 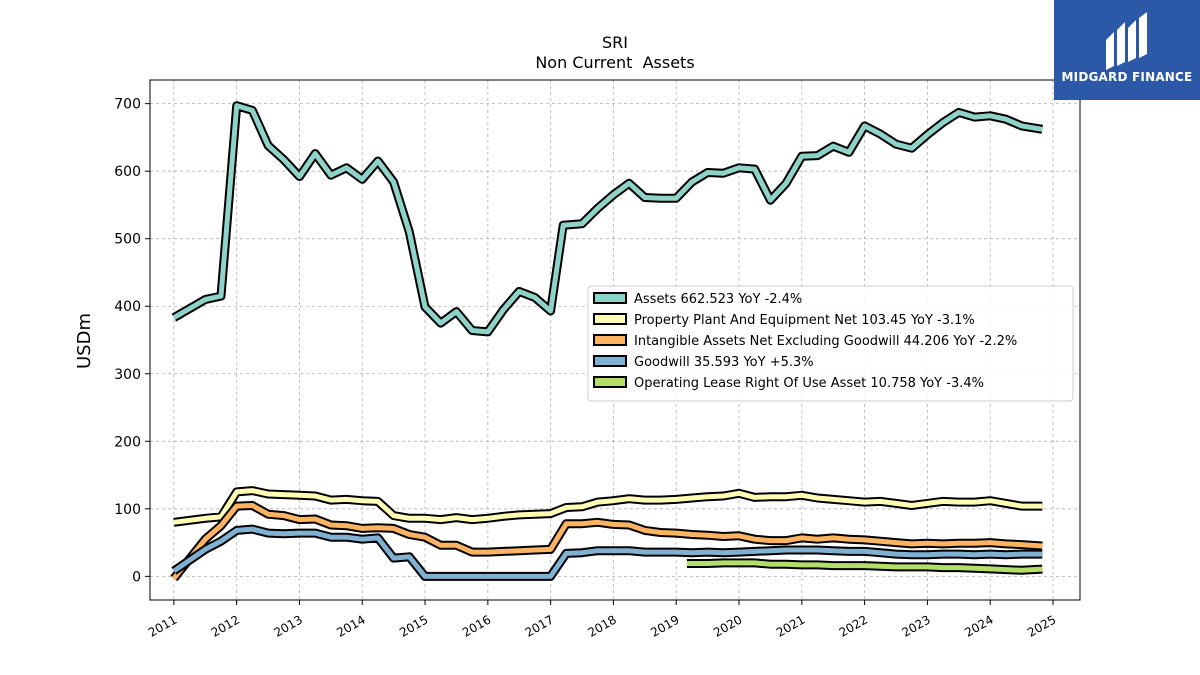 What do you see at coordinates (718, 299) in the screenshot?
I see `legend-label: Assets 662.523 YoY -2.4%` at bounding box center [718, 299].